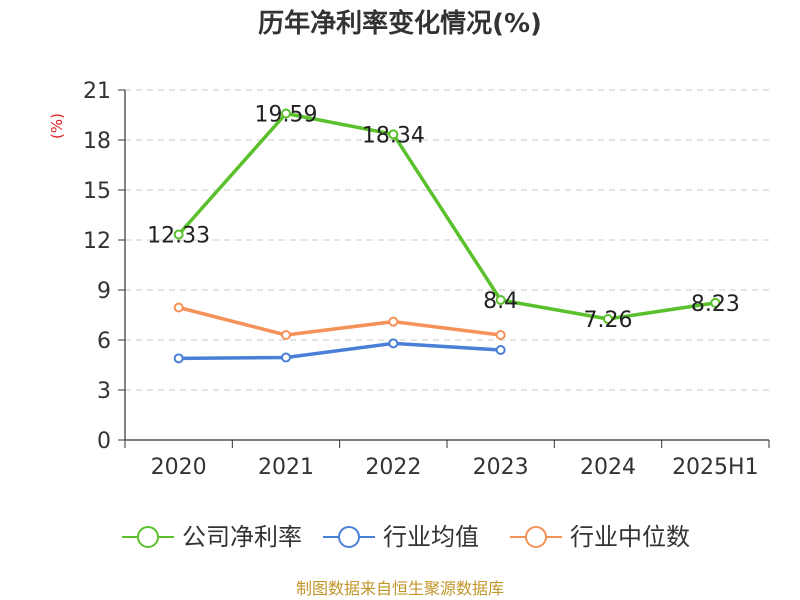 The width and height of the screenshot is (800, 600). I want to click on y-tick-label: 12, so click(97, 241).